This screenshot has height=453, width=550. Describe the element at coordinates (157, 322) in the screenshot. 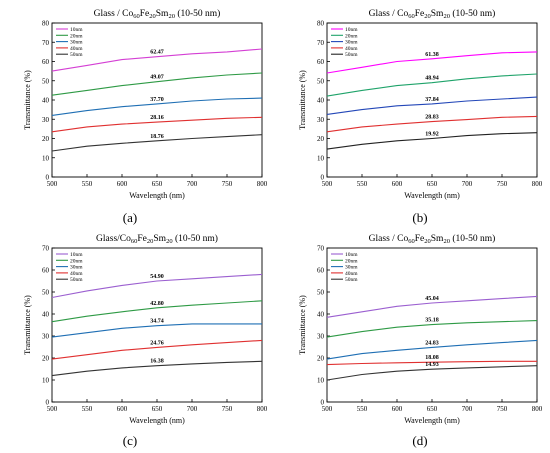

I see `data-label-30nm: 34.74` at that location.